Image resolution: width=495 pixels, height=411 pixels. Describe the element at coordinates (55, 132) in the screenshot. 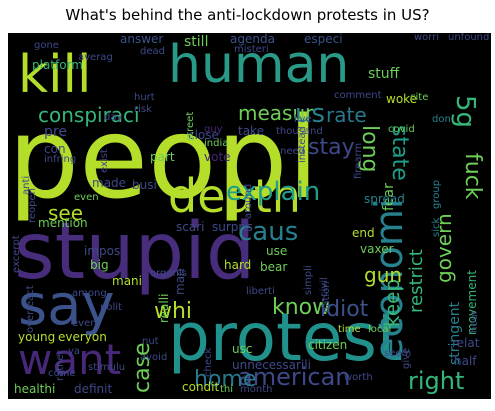

I see `word: pre` at that location.